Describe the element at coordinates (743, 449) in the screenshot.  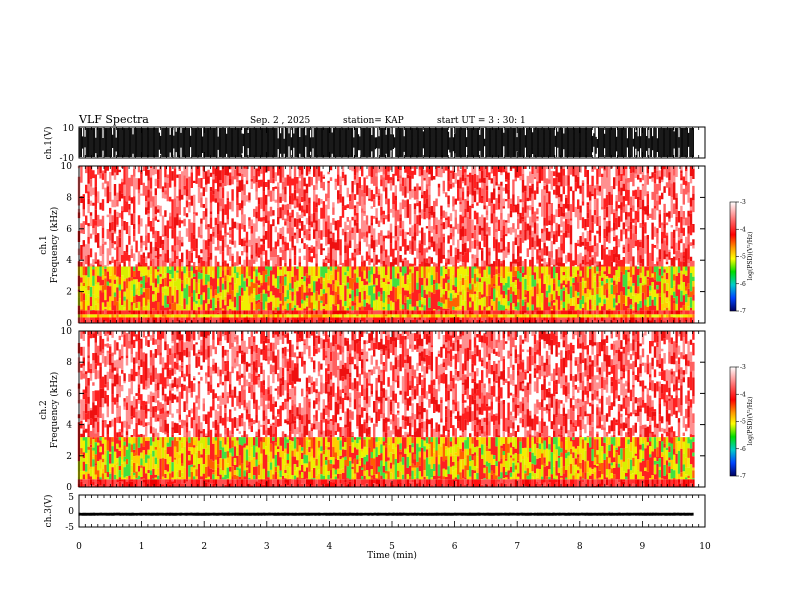
I see `cb2-ticks-label: -6` at that location.